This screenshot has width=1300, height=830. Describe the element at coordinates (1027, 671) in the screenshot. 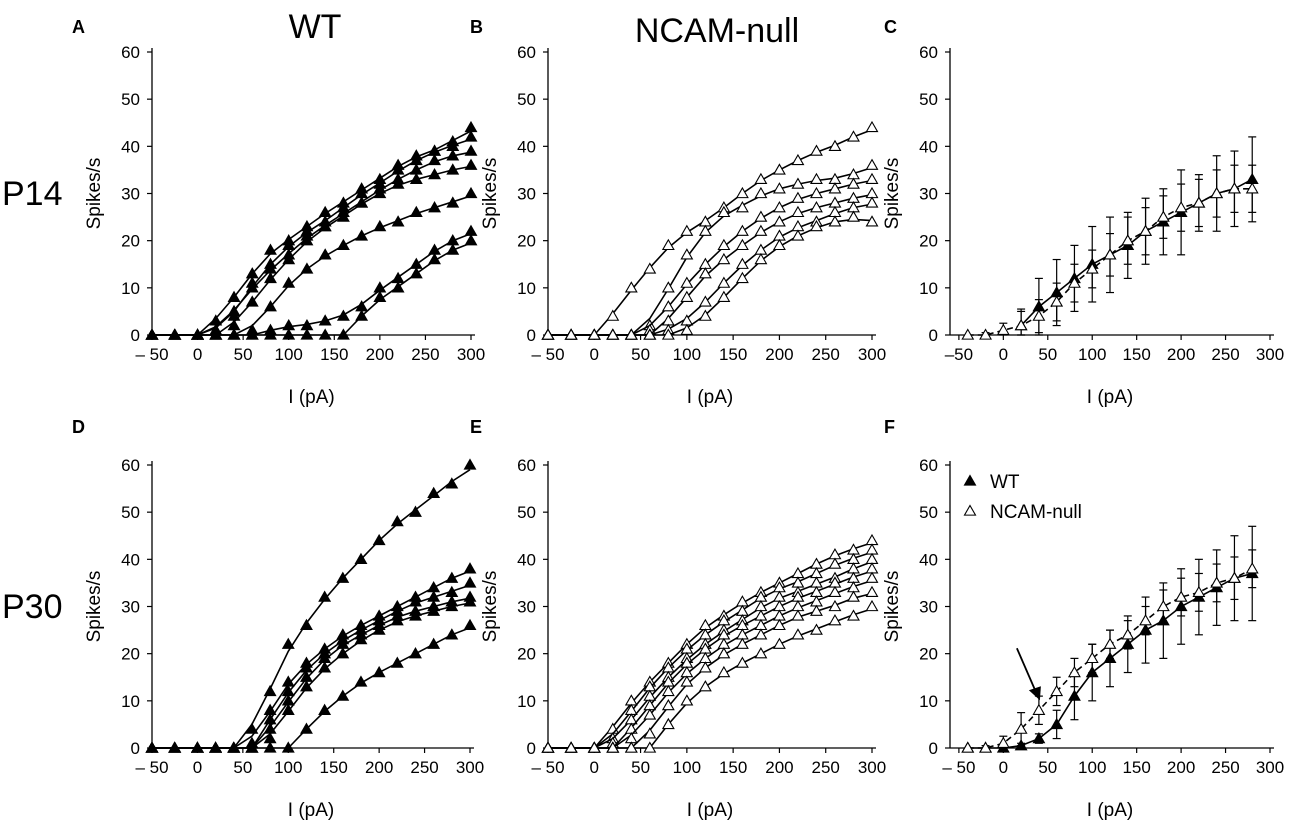

I see `arrow-shaft` at that location.